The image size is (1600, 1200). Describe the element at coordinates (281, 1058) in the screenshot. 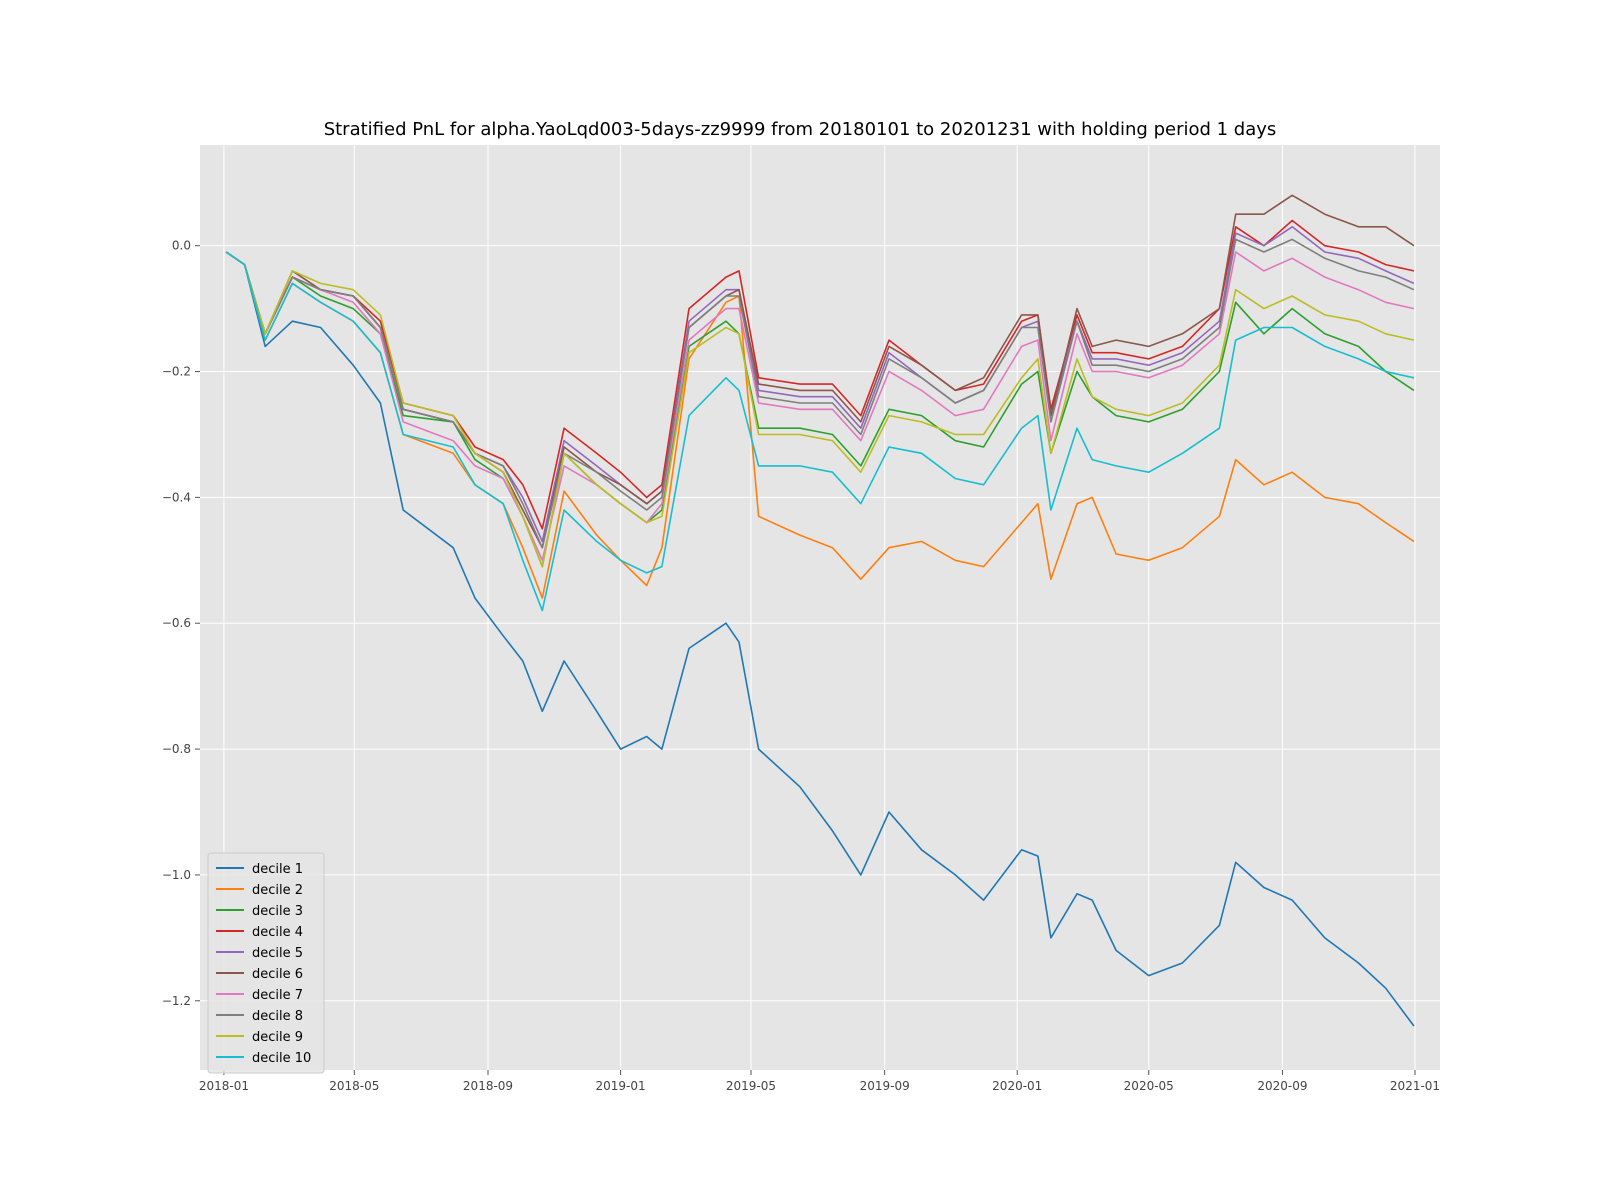

I see `legend-label: decile 10` at that location.